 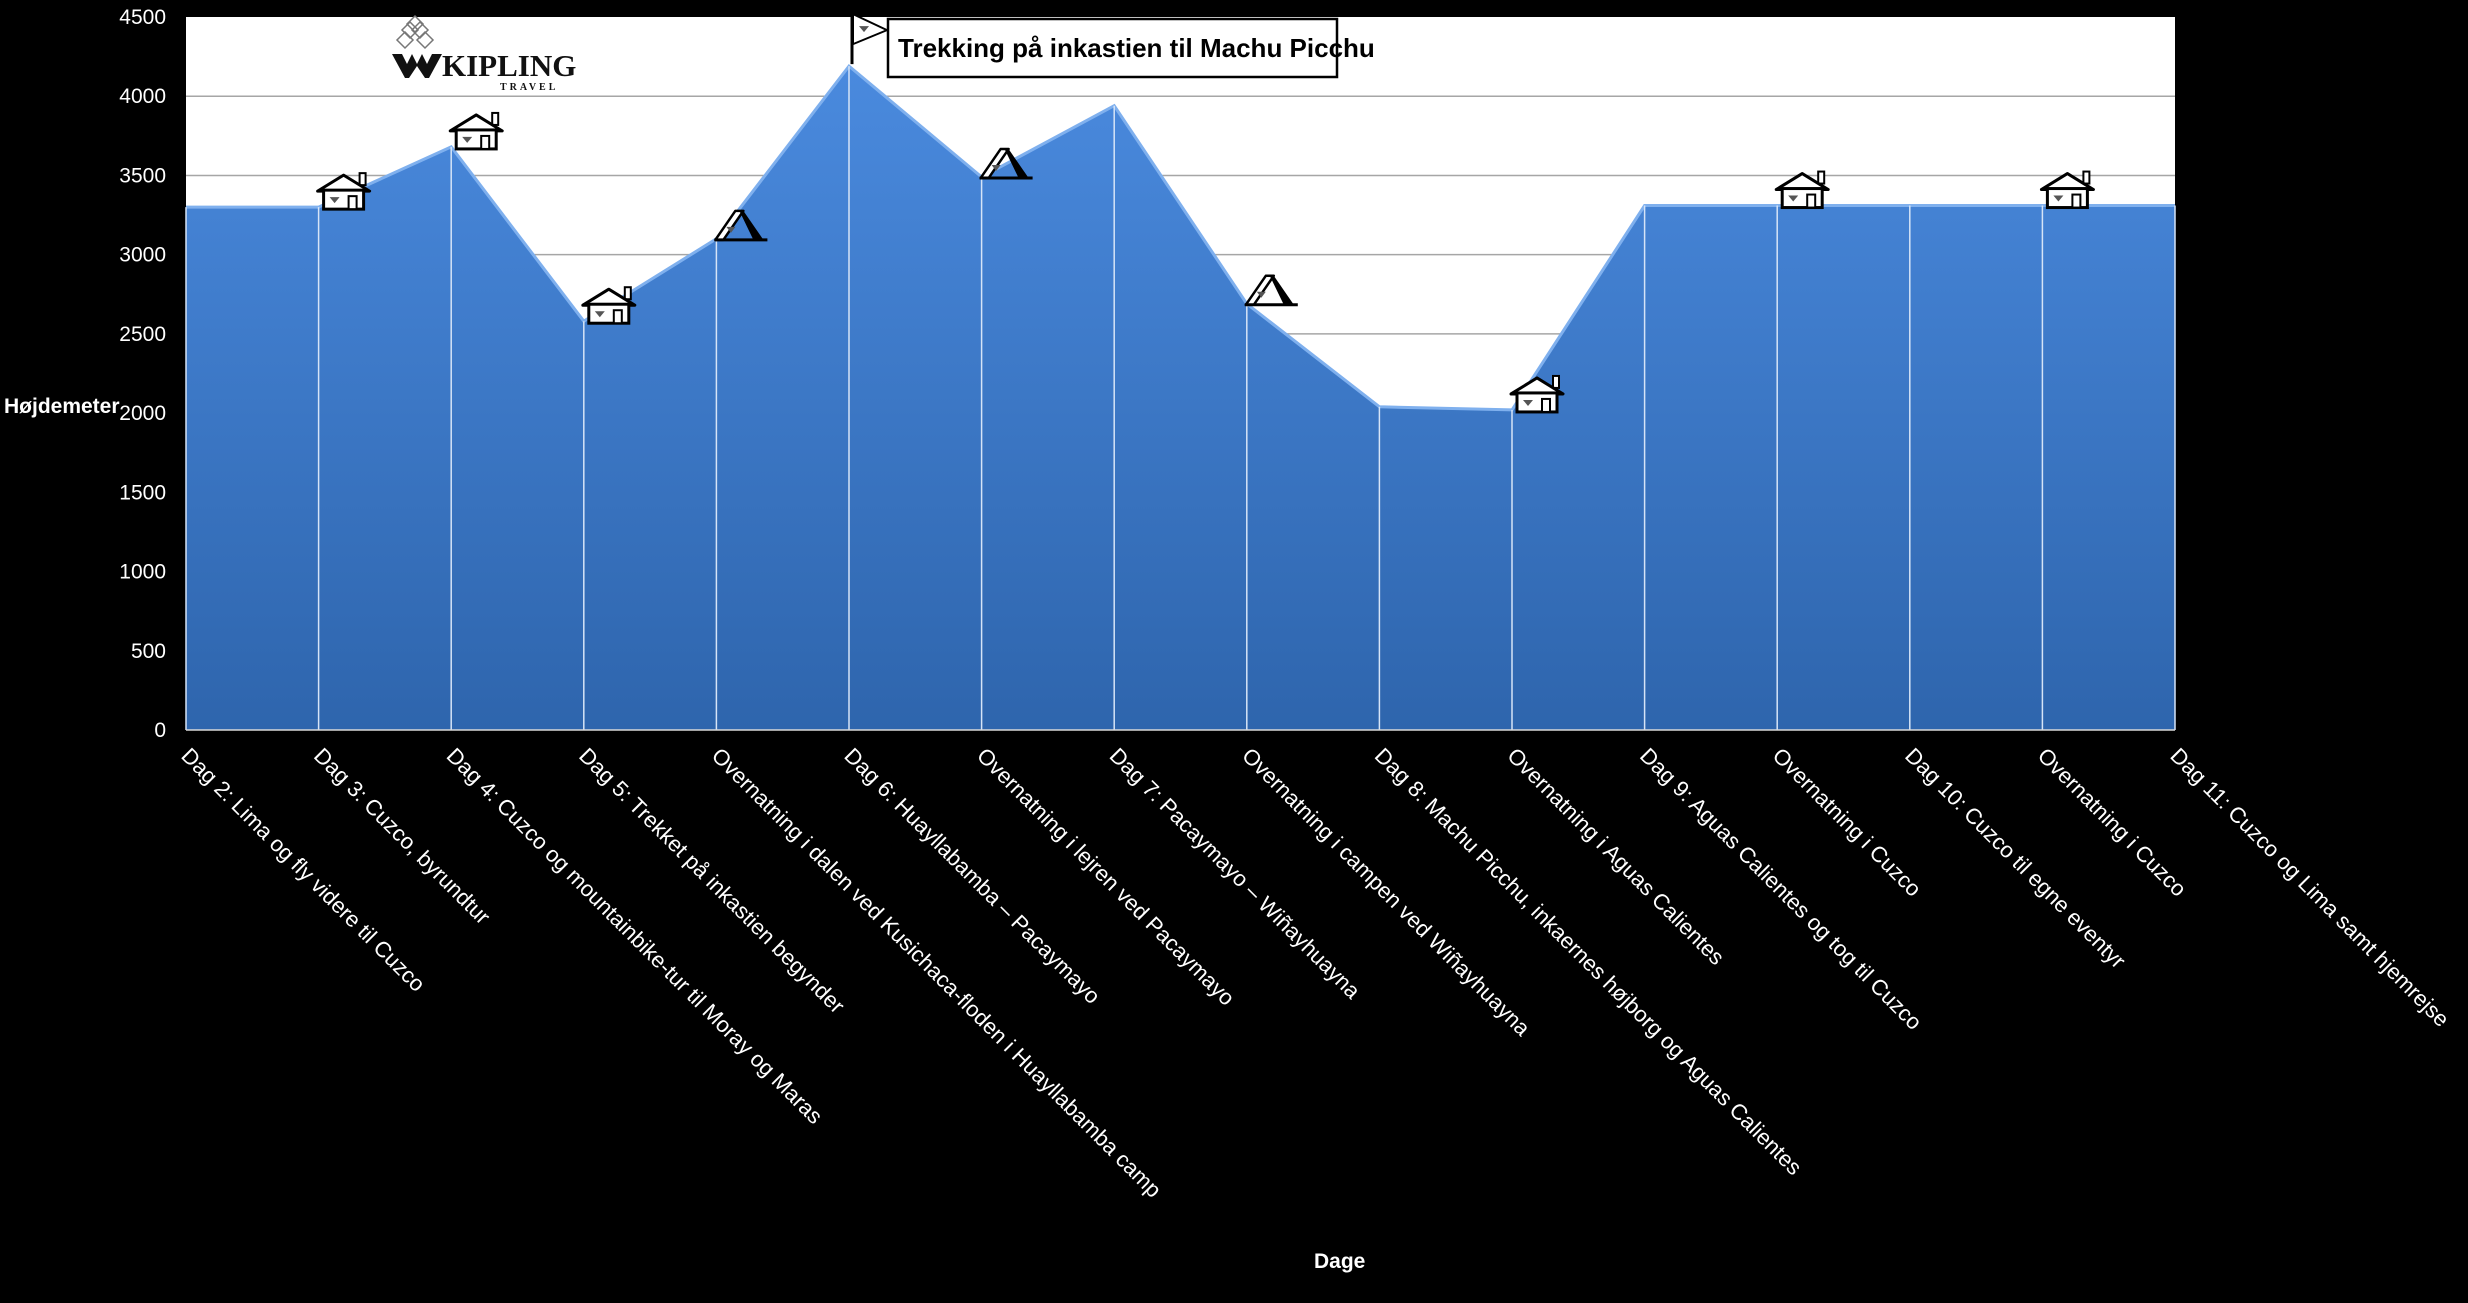 What do you see at coordinates (142, 492) in the screenshot?
I see `y-tick-label: 1500` at bounding box center [142, 492].